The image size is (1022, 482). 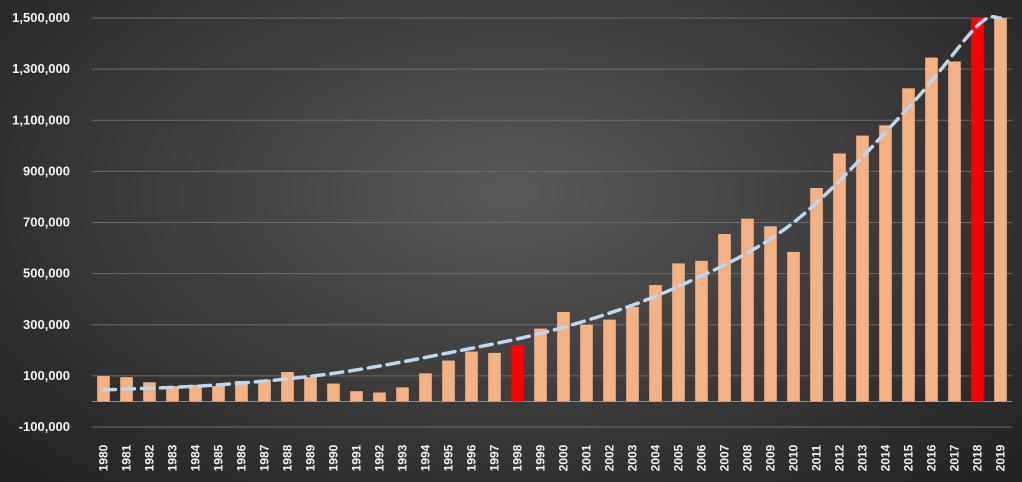 I want to click on y-tick-label: 900,000, so click(x=46, y=170).